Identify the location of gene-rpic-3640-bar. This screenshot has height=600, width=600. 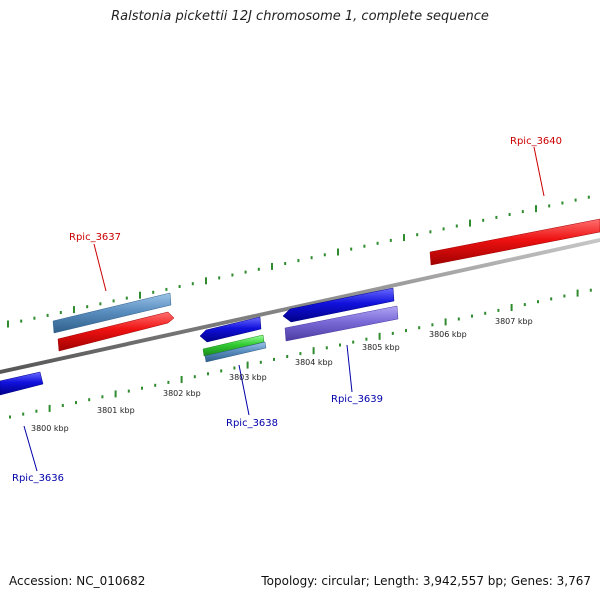
(514, 242).